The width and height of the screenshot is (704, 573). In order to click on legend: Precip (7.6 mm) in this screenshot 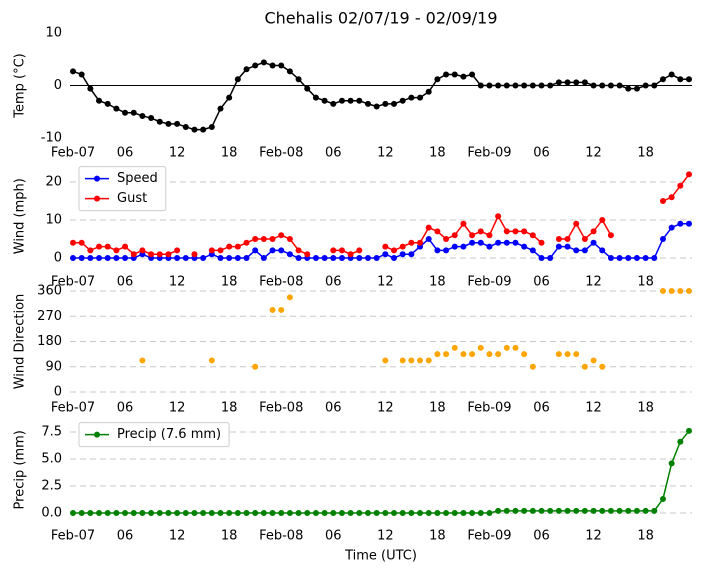, I will do `click(154, 435)`.